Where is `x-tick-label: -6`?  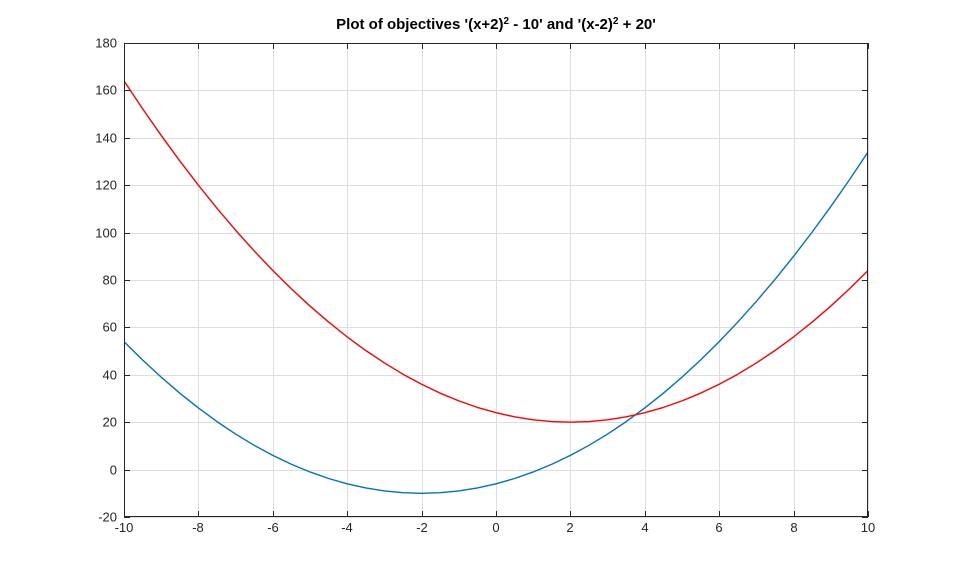
x-tick-label: -6 is located at coordinates (273, 527).